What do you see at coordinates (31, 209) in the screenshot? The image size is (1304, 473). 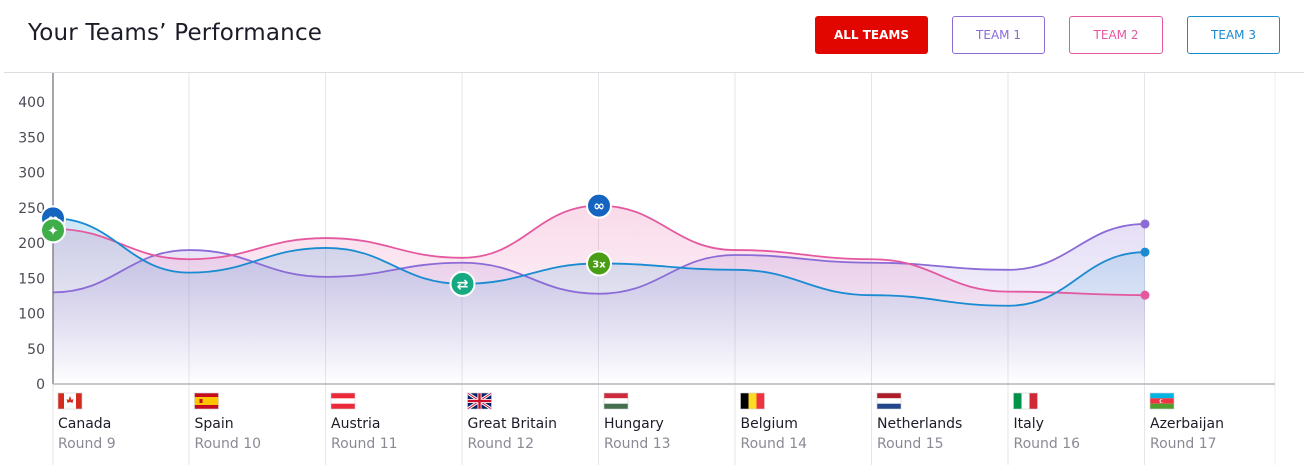 I see `y-tick-label: 250` at bounding box center [31, 209].